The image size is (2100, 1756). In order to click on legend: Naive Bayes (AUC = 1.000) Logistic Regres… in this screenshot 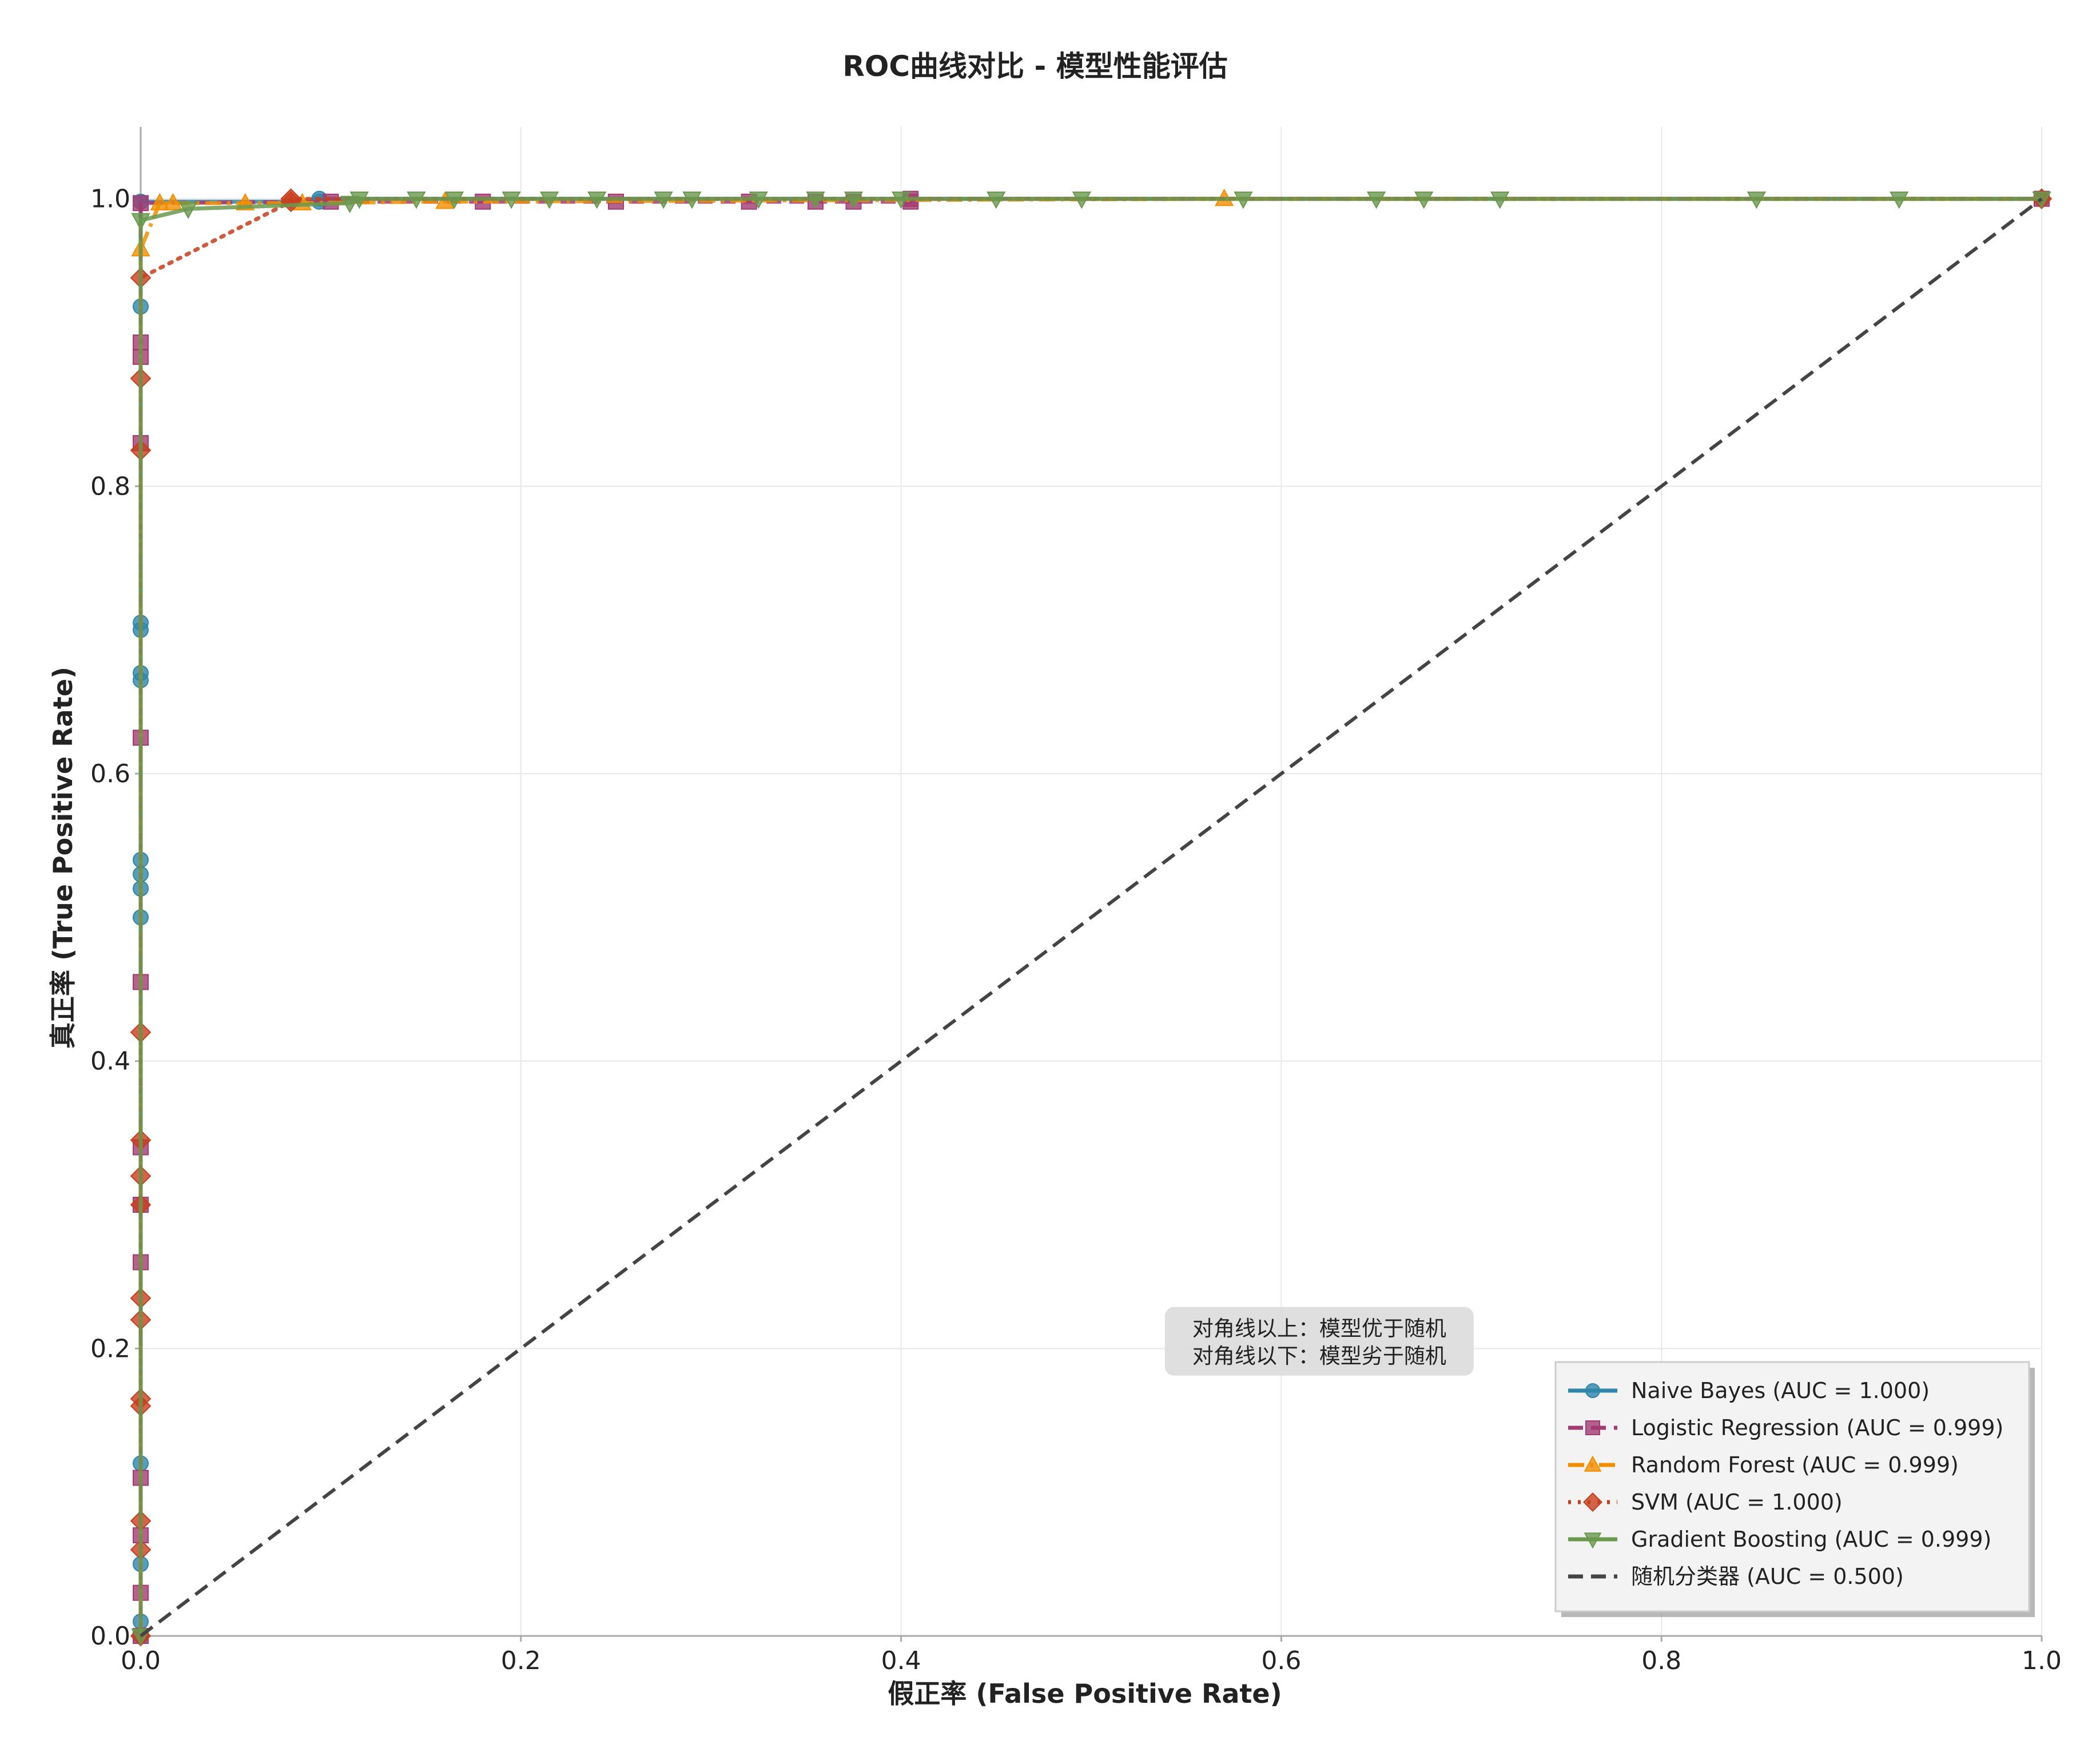, I will do `click(1794, 1489)`.